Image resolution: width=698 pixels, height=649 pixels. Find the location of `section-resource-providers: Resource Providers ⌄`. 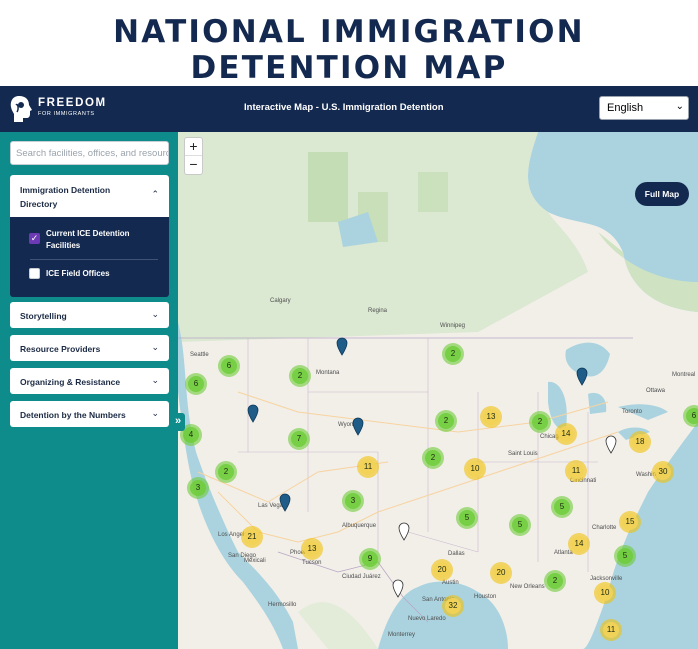

section-resource-providers: Resource Providers ⌄ is located at coordinates (89, 348).